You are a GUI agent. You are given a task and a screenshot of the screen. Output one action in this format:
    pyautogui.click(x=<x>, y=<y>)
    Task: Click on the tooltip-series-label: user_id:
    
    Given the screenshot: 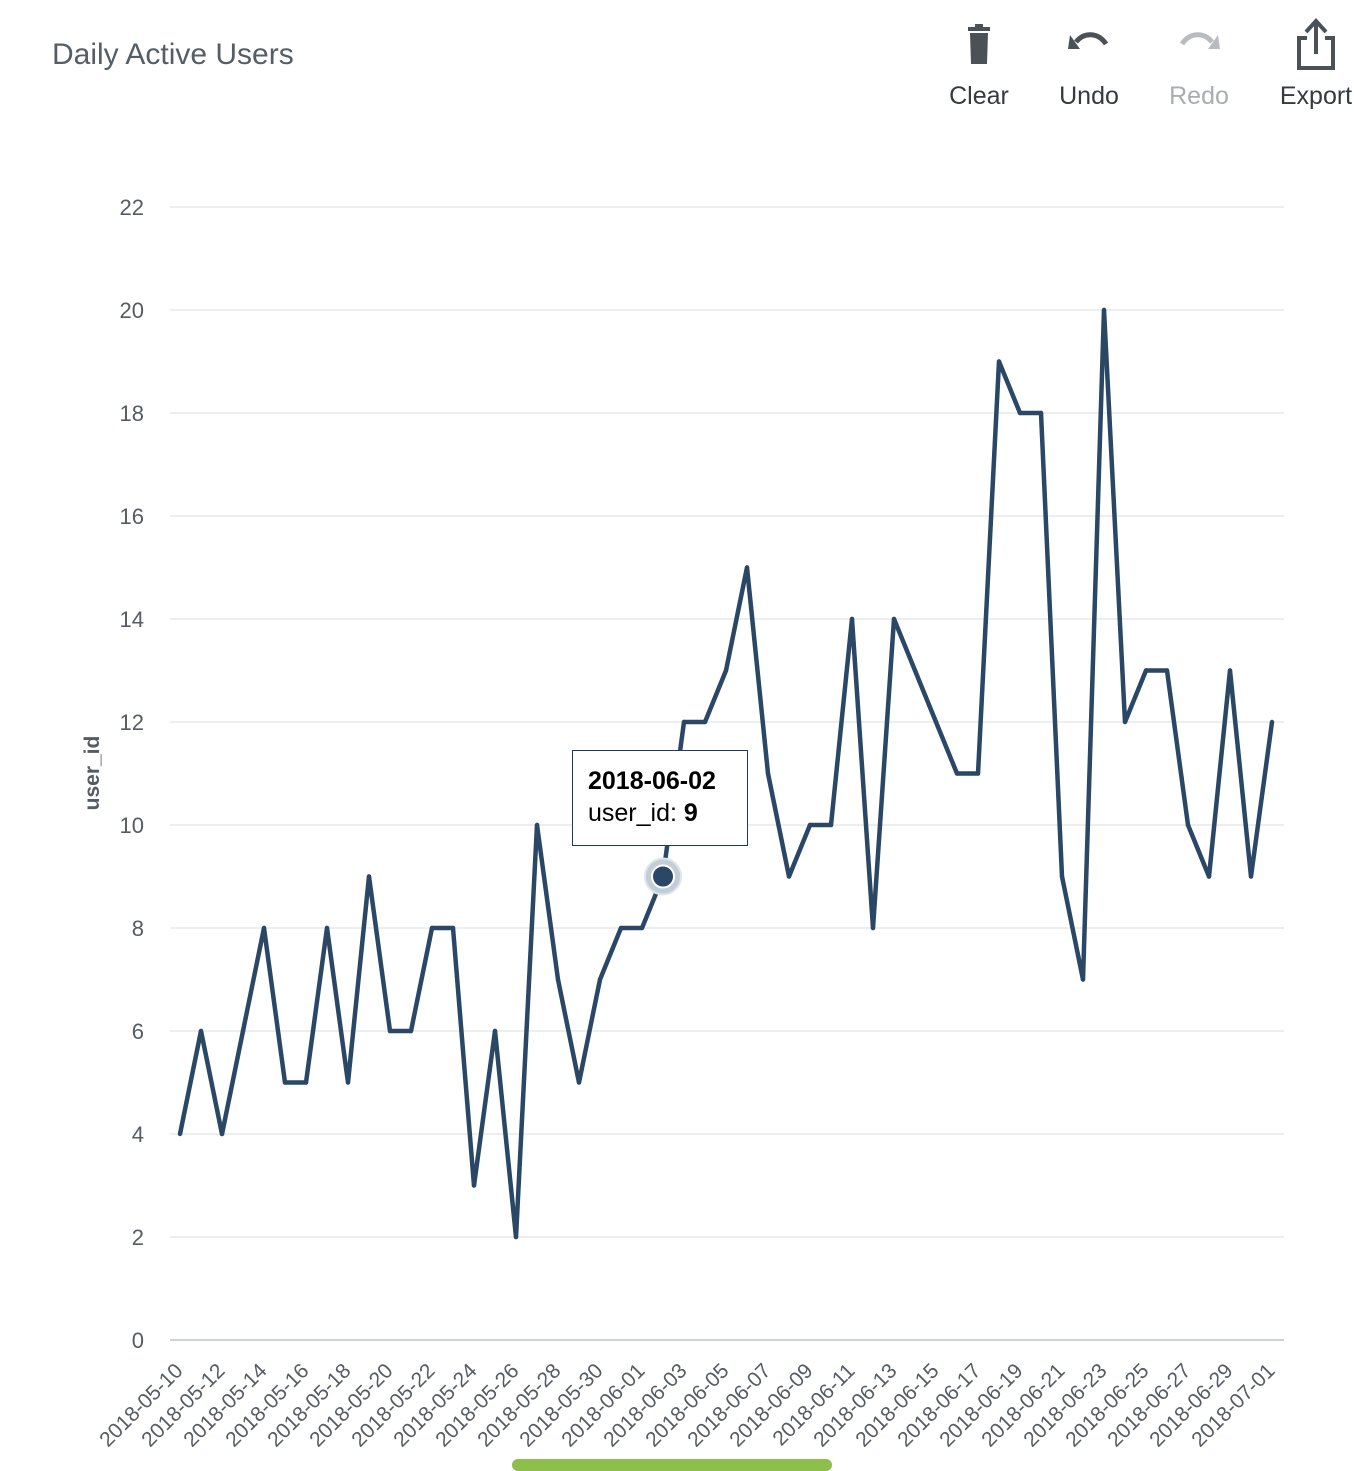 What is the action you would take?
    pyautogui.click(x=632, y=813)
    